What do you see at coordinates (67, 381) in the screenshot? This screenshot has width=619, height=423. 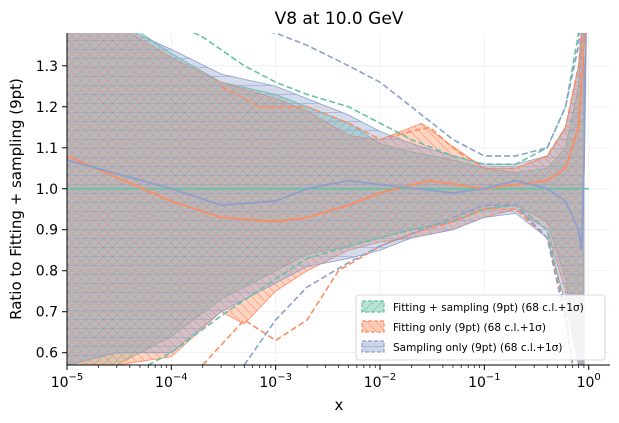 I see `x-tick-label-0: 10⁻⁵` at bounding box center [67, 381].